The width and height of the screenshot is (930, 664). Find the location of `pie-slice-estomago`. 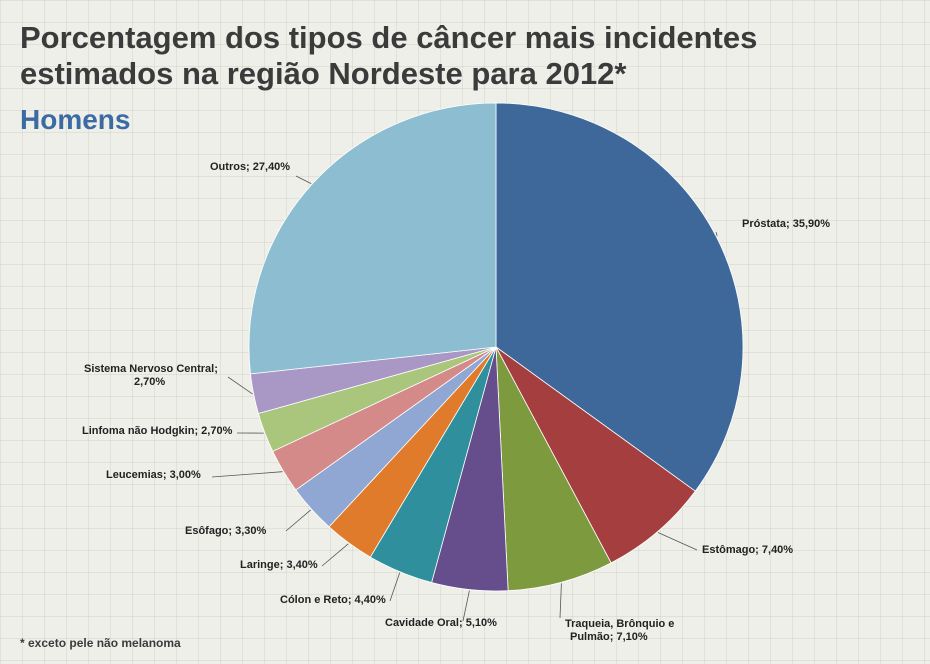

pie-slice-estomago is located at coordinates (595, 455).